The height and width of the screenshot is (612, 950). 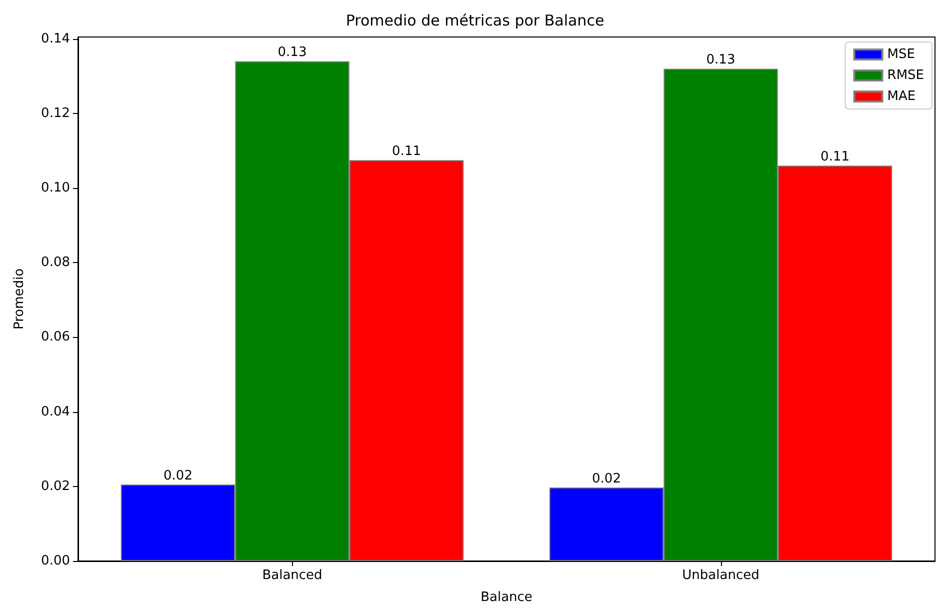 I want to click on x-tick-label: Balanced, so click(x=292, y=575).